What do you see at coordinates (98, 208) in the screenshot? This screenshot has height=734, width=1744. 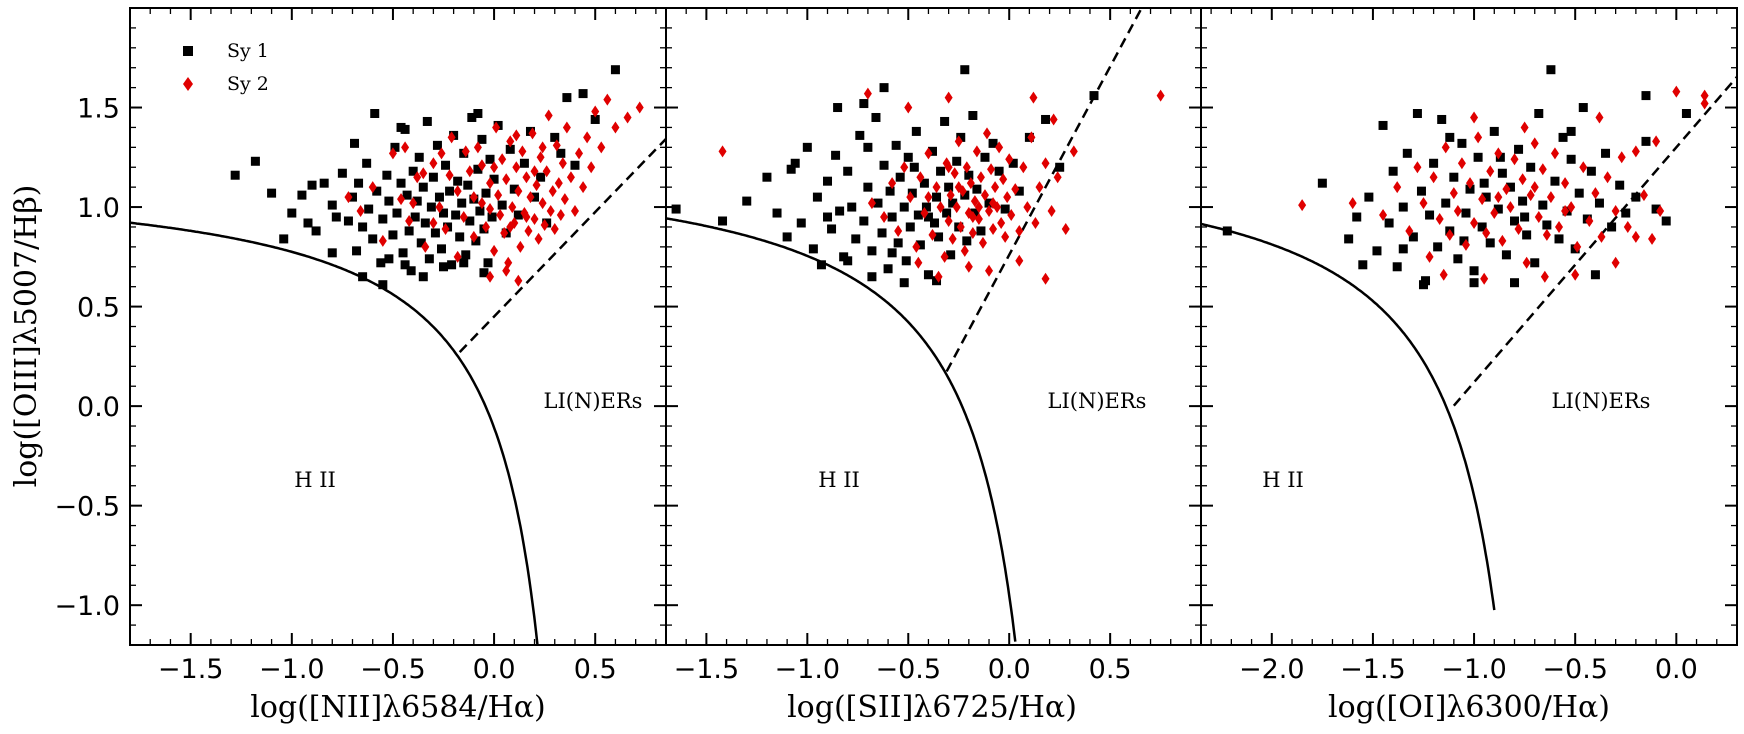 I see `y-tick-label: 1.0` at bounding box center [98, 208].